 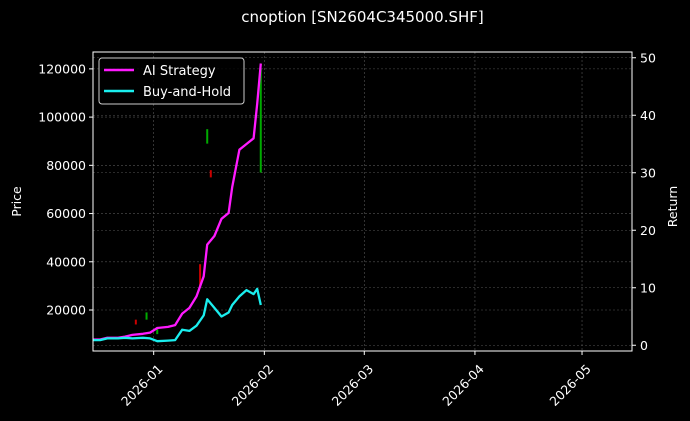 What do you see at coordinates (62, 117) in the screenshot?
I see `left-tick-label: 100000` at bounding box center [62, 117].